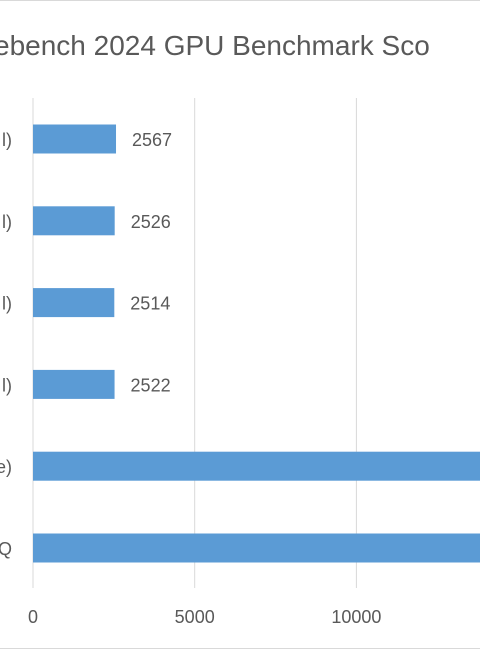 The image size is (480, 650). Describe the element at coordinates (7, 222) in the screenshot. I see `category-label-2: l)` at that location.